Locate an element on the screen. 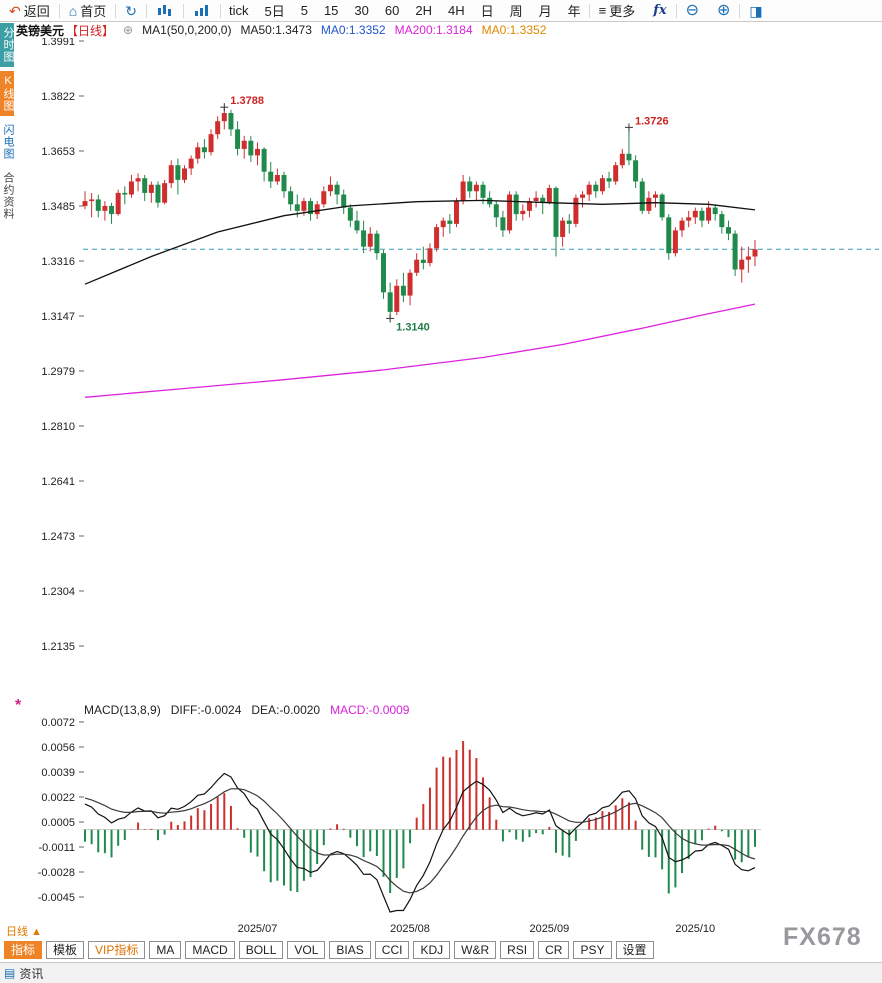 This screenshot has width=882, height=983. sidebar-item-time-chart: 分时图 is located at coordinates (7, 45).